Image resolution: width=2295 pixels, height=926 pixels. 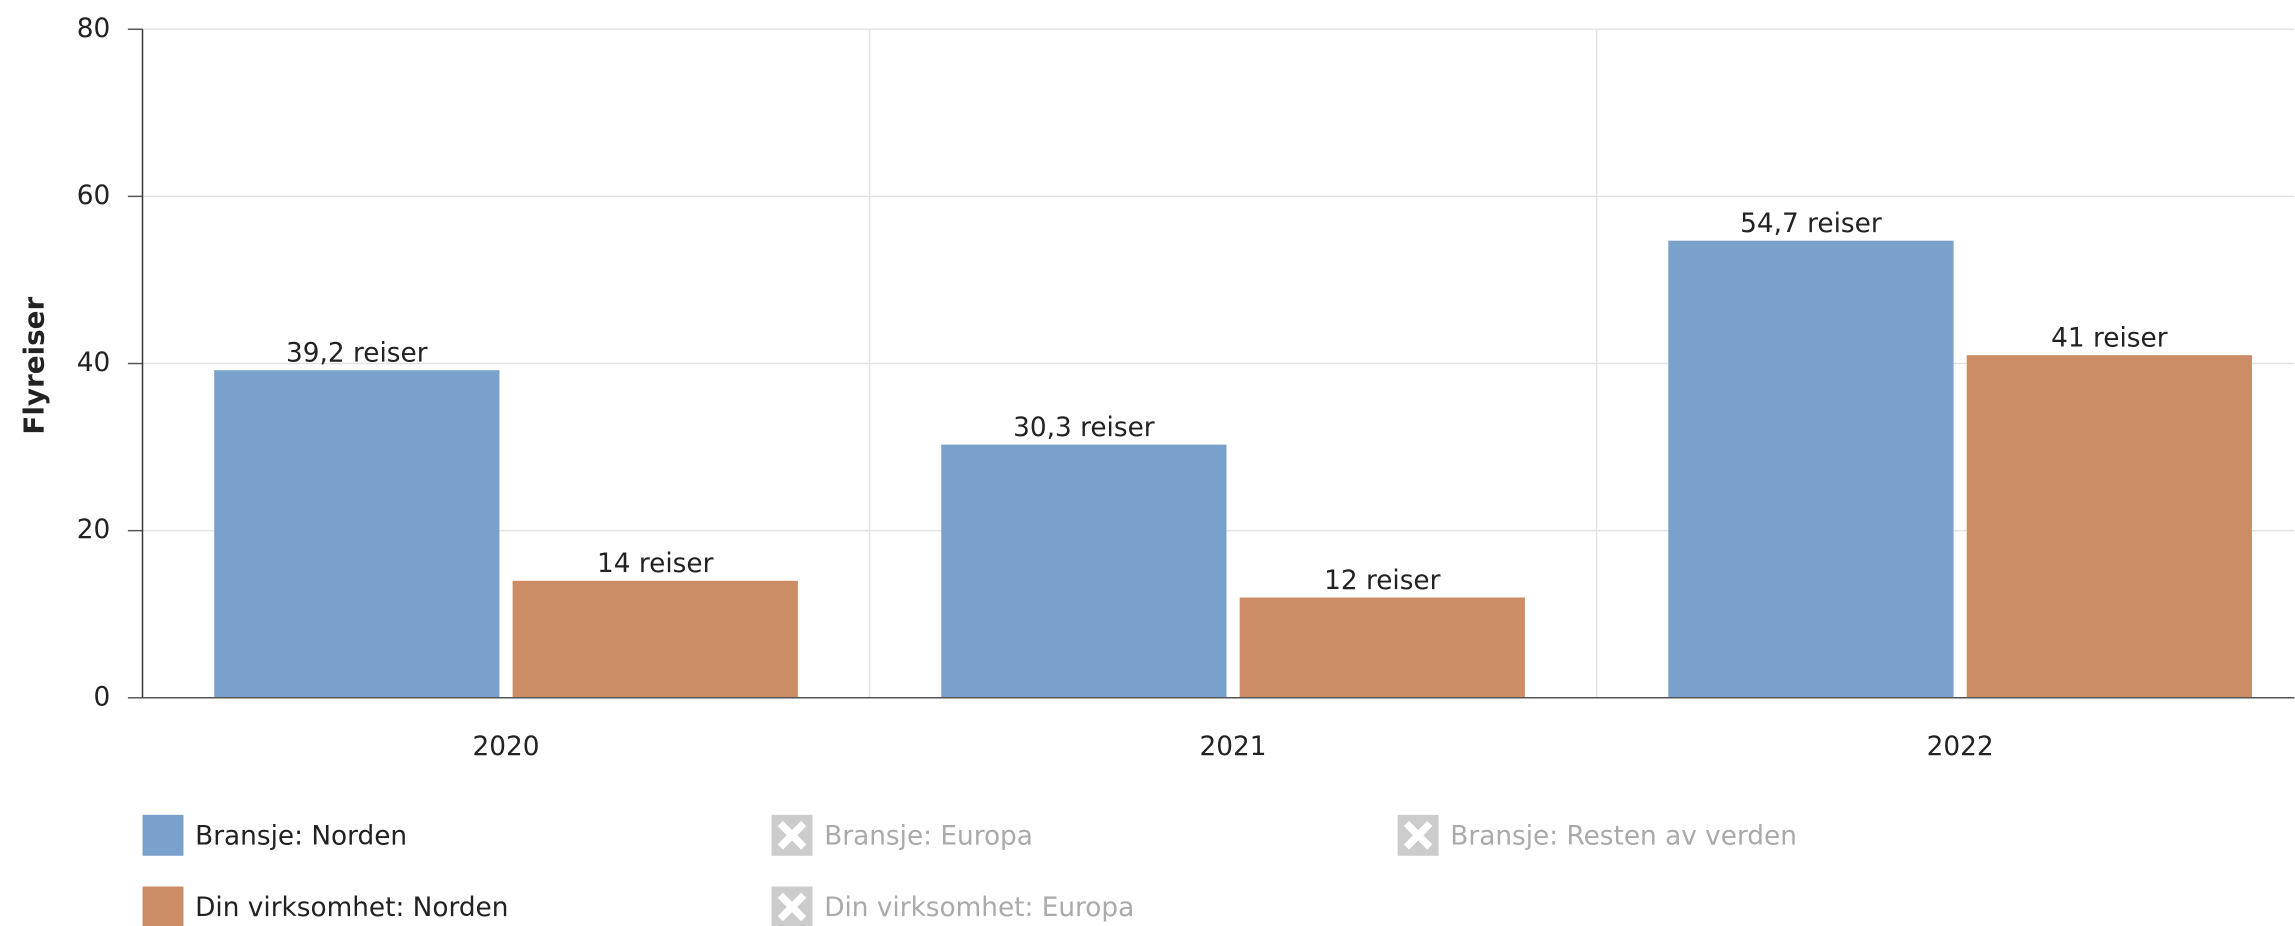 What do you see at coordinates (94, 196) in the screenshot?
I see `y-tick-label: 60` at bounding box center [94, 196].